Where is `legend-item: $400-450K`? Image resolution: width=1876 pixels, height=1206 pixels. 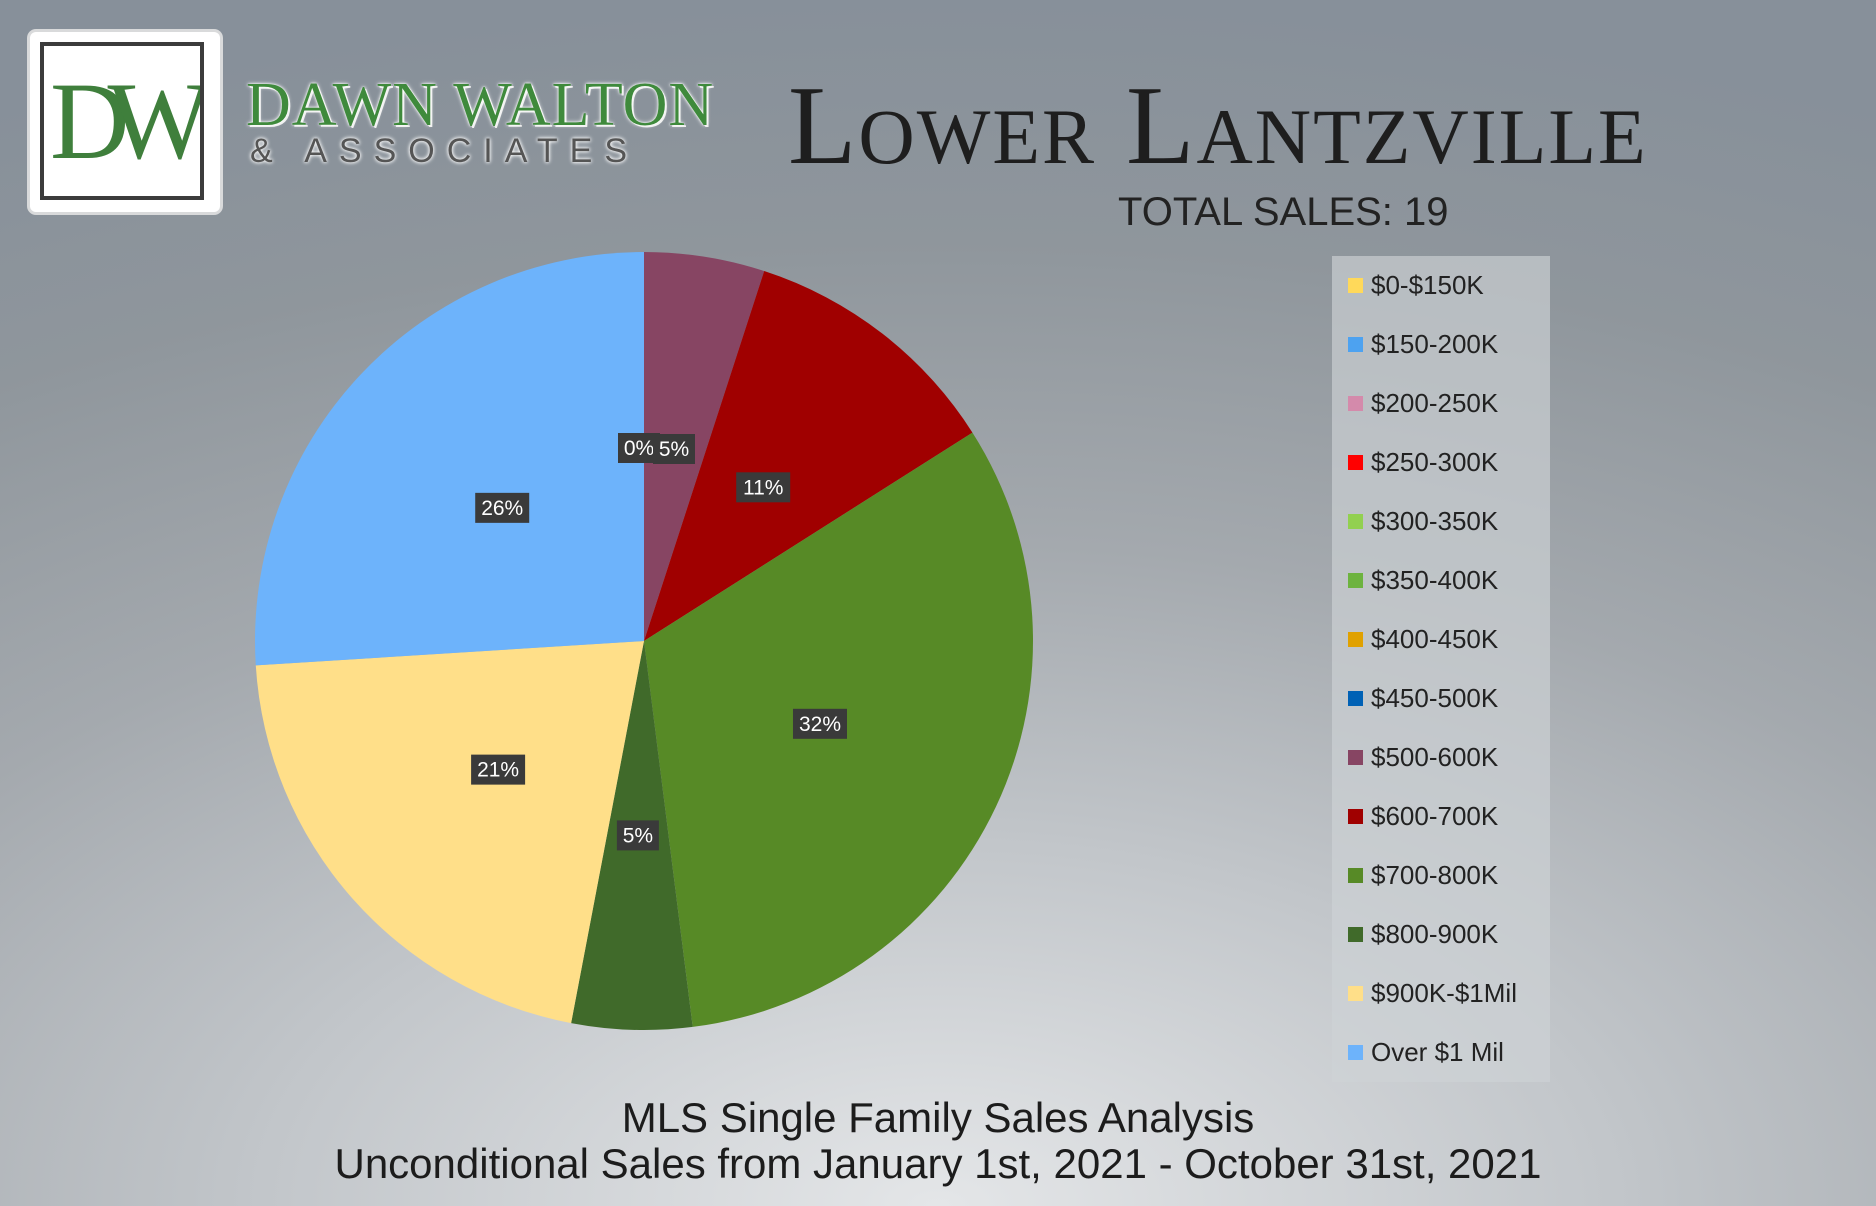
legend-item: $400-450K is located at coordinates (1423, 639).